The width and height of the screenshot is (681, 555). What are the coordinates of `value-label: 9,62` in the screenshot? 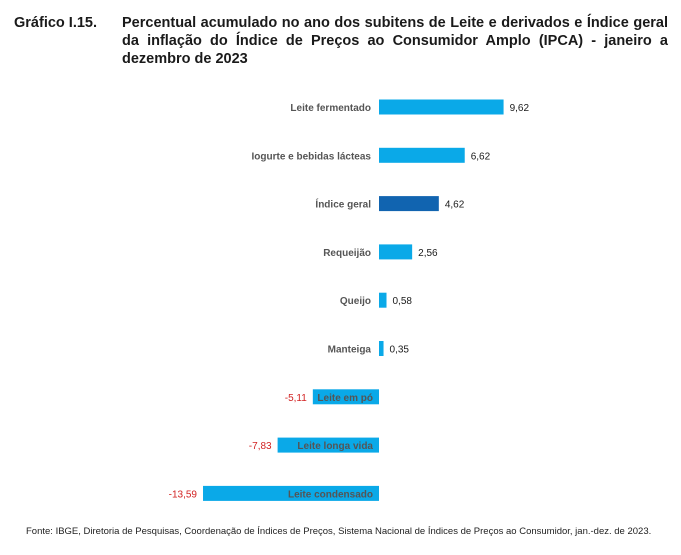 It's located at (520, 108).